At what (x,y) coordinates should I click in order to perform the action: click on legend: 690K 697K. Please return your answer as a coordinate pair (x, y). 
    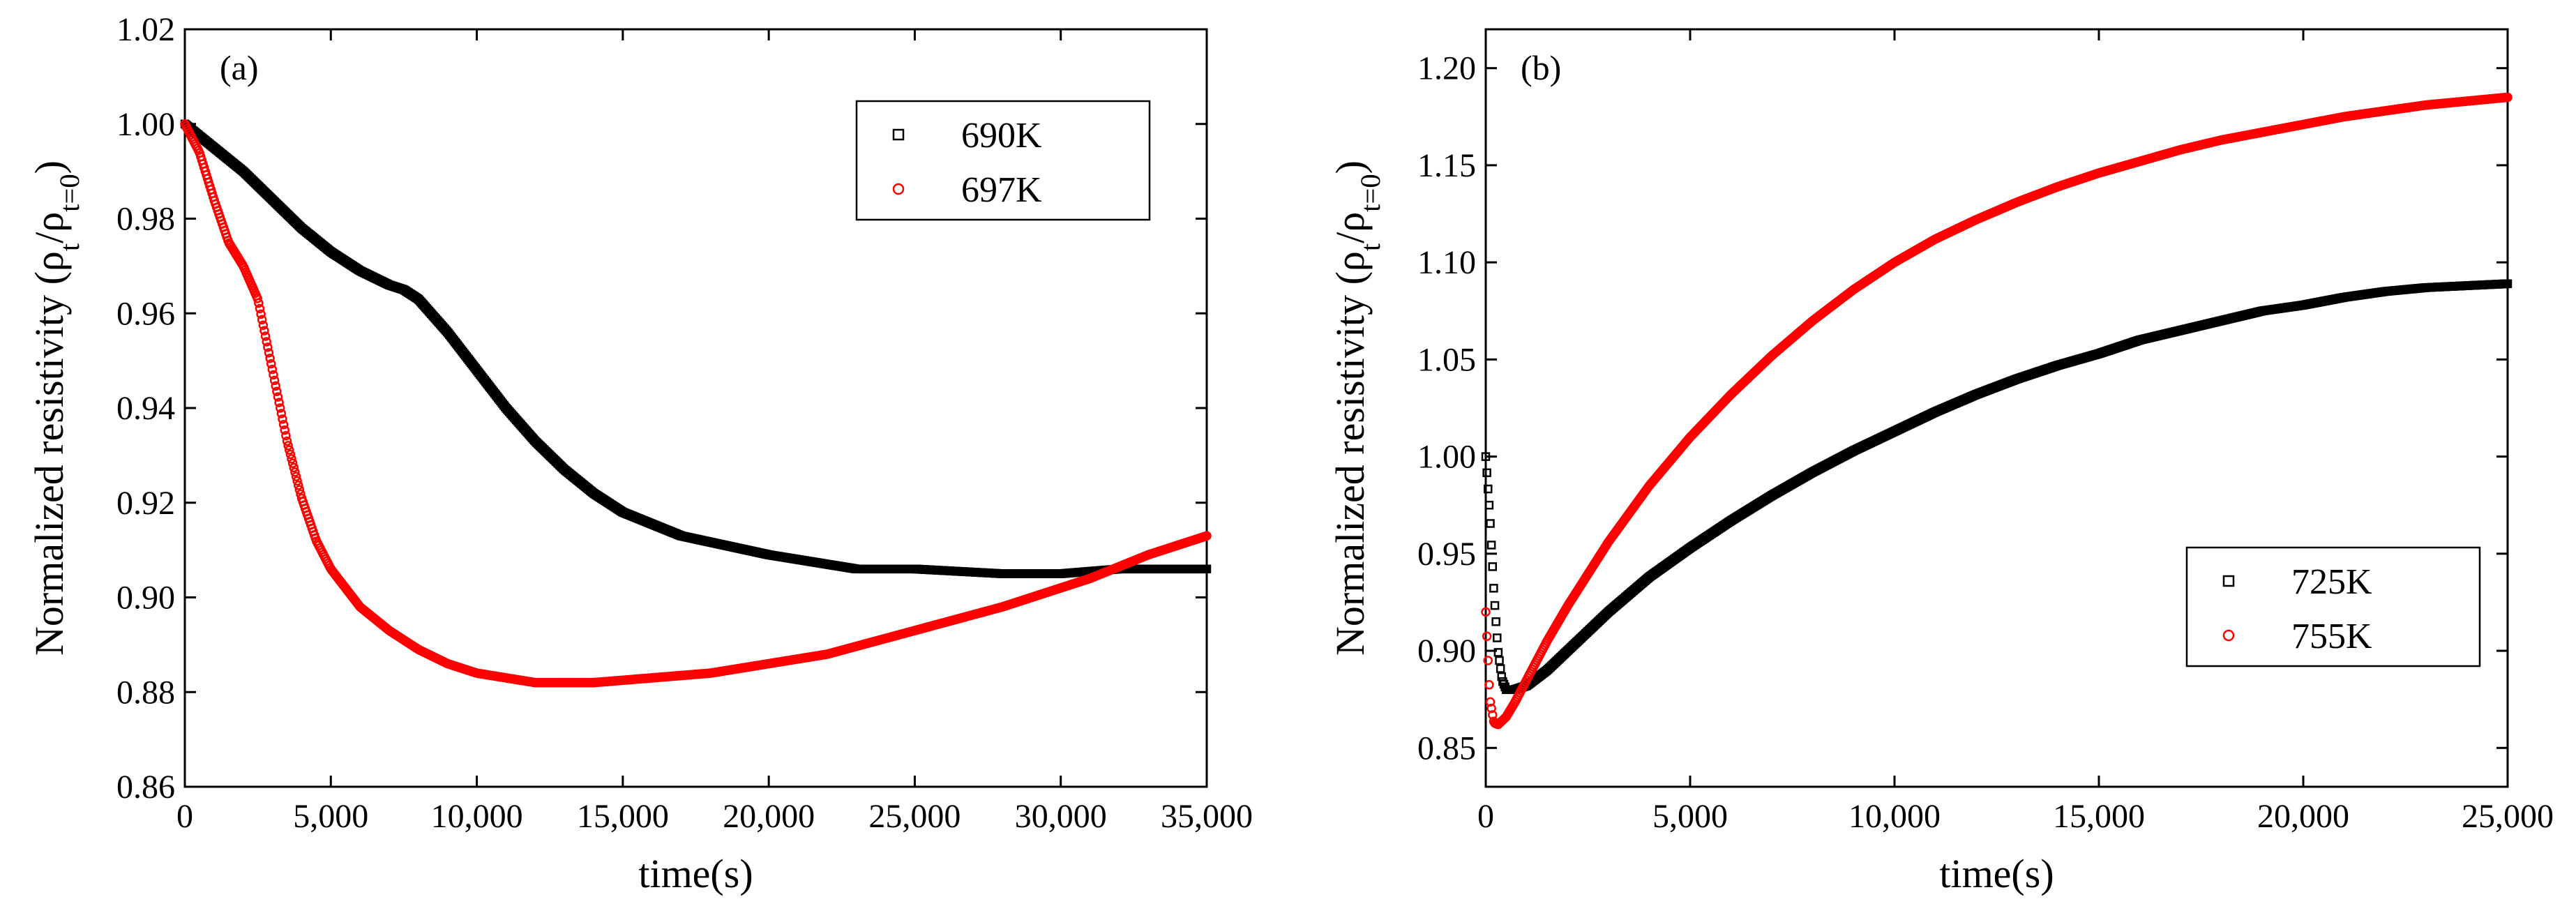
    Looking at the image, I should click on (1003, 160).